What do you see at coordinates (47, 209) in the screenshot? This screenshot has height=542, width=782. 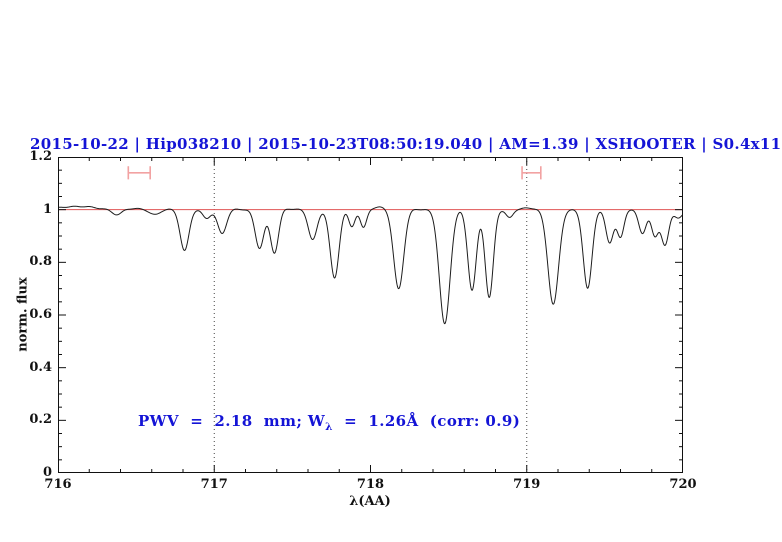 I see `y-tick-label: 1` at bounding box center [47, 209].